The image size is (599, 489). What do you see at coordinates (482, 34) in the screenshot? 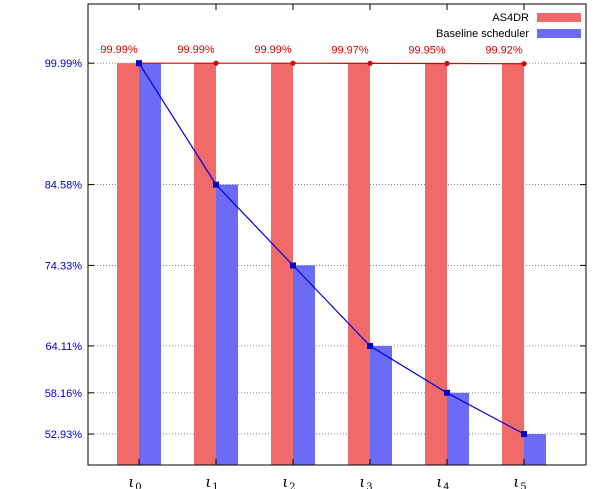
I see `legend-label: Baseline scheduler` at bounding box center [482, 34].